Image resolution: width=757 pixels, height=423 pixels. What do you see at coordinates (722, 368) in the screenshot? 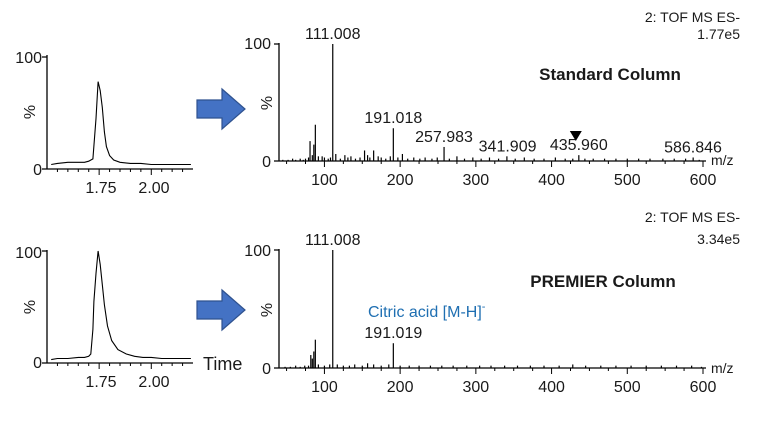
I see `ms2-xlabel: m/z` at bounding box center [722, 368].